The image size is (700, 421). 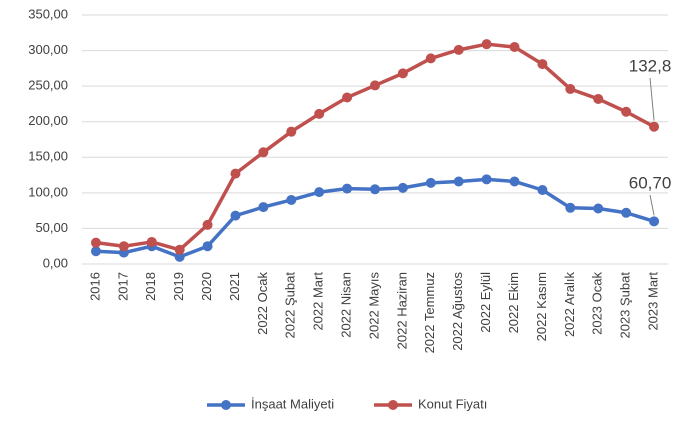 I want to click on y-tick-label: 100,00, so click(x=48, y=191).